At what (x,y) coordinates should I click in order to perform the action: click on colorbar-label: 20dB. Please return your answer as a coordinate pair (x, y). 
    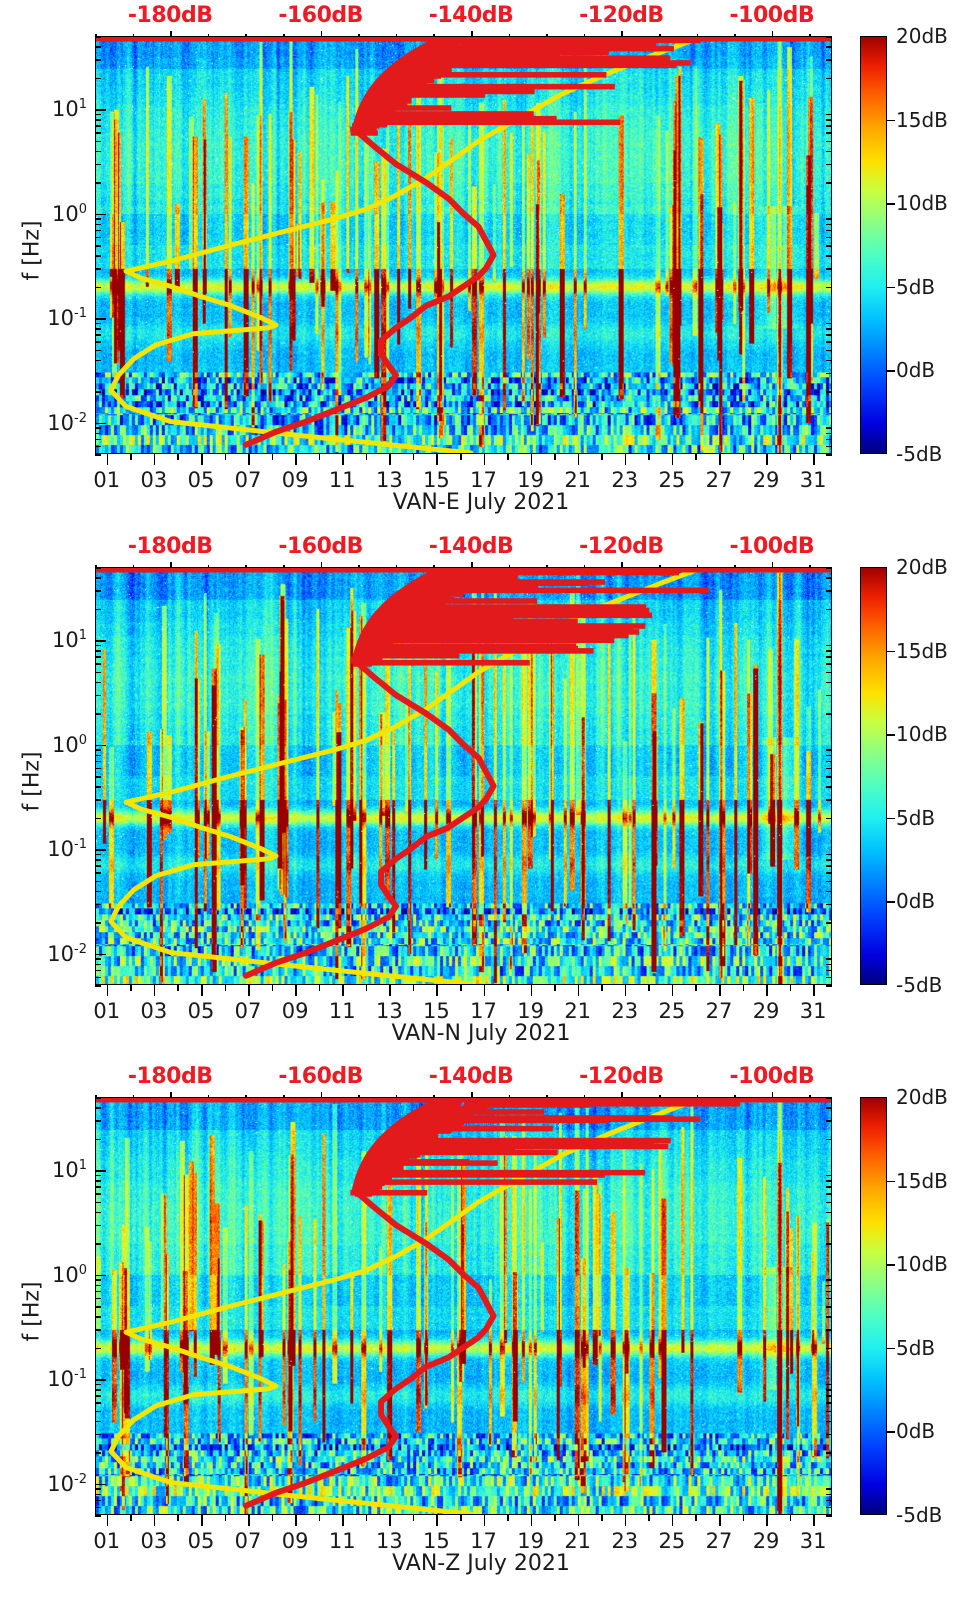
    Looking at the image, I should click on (922, 1097).